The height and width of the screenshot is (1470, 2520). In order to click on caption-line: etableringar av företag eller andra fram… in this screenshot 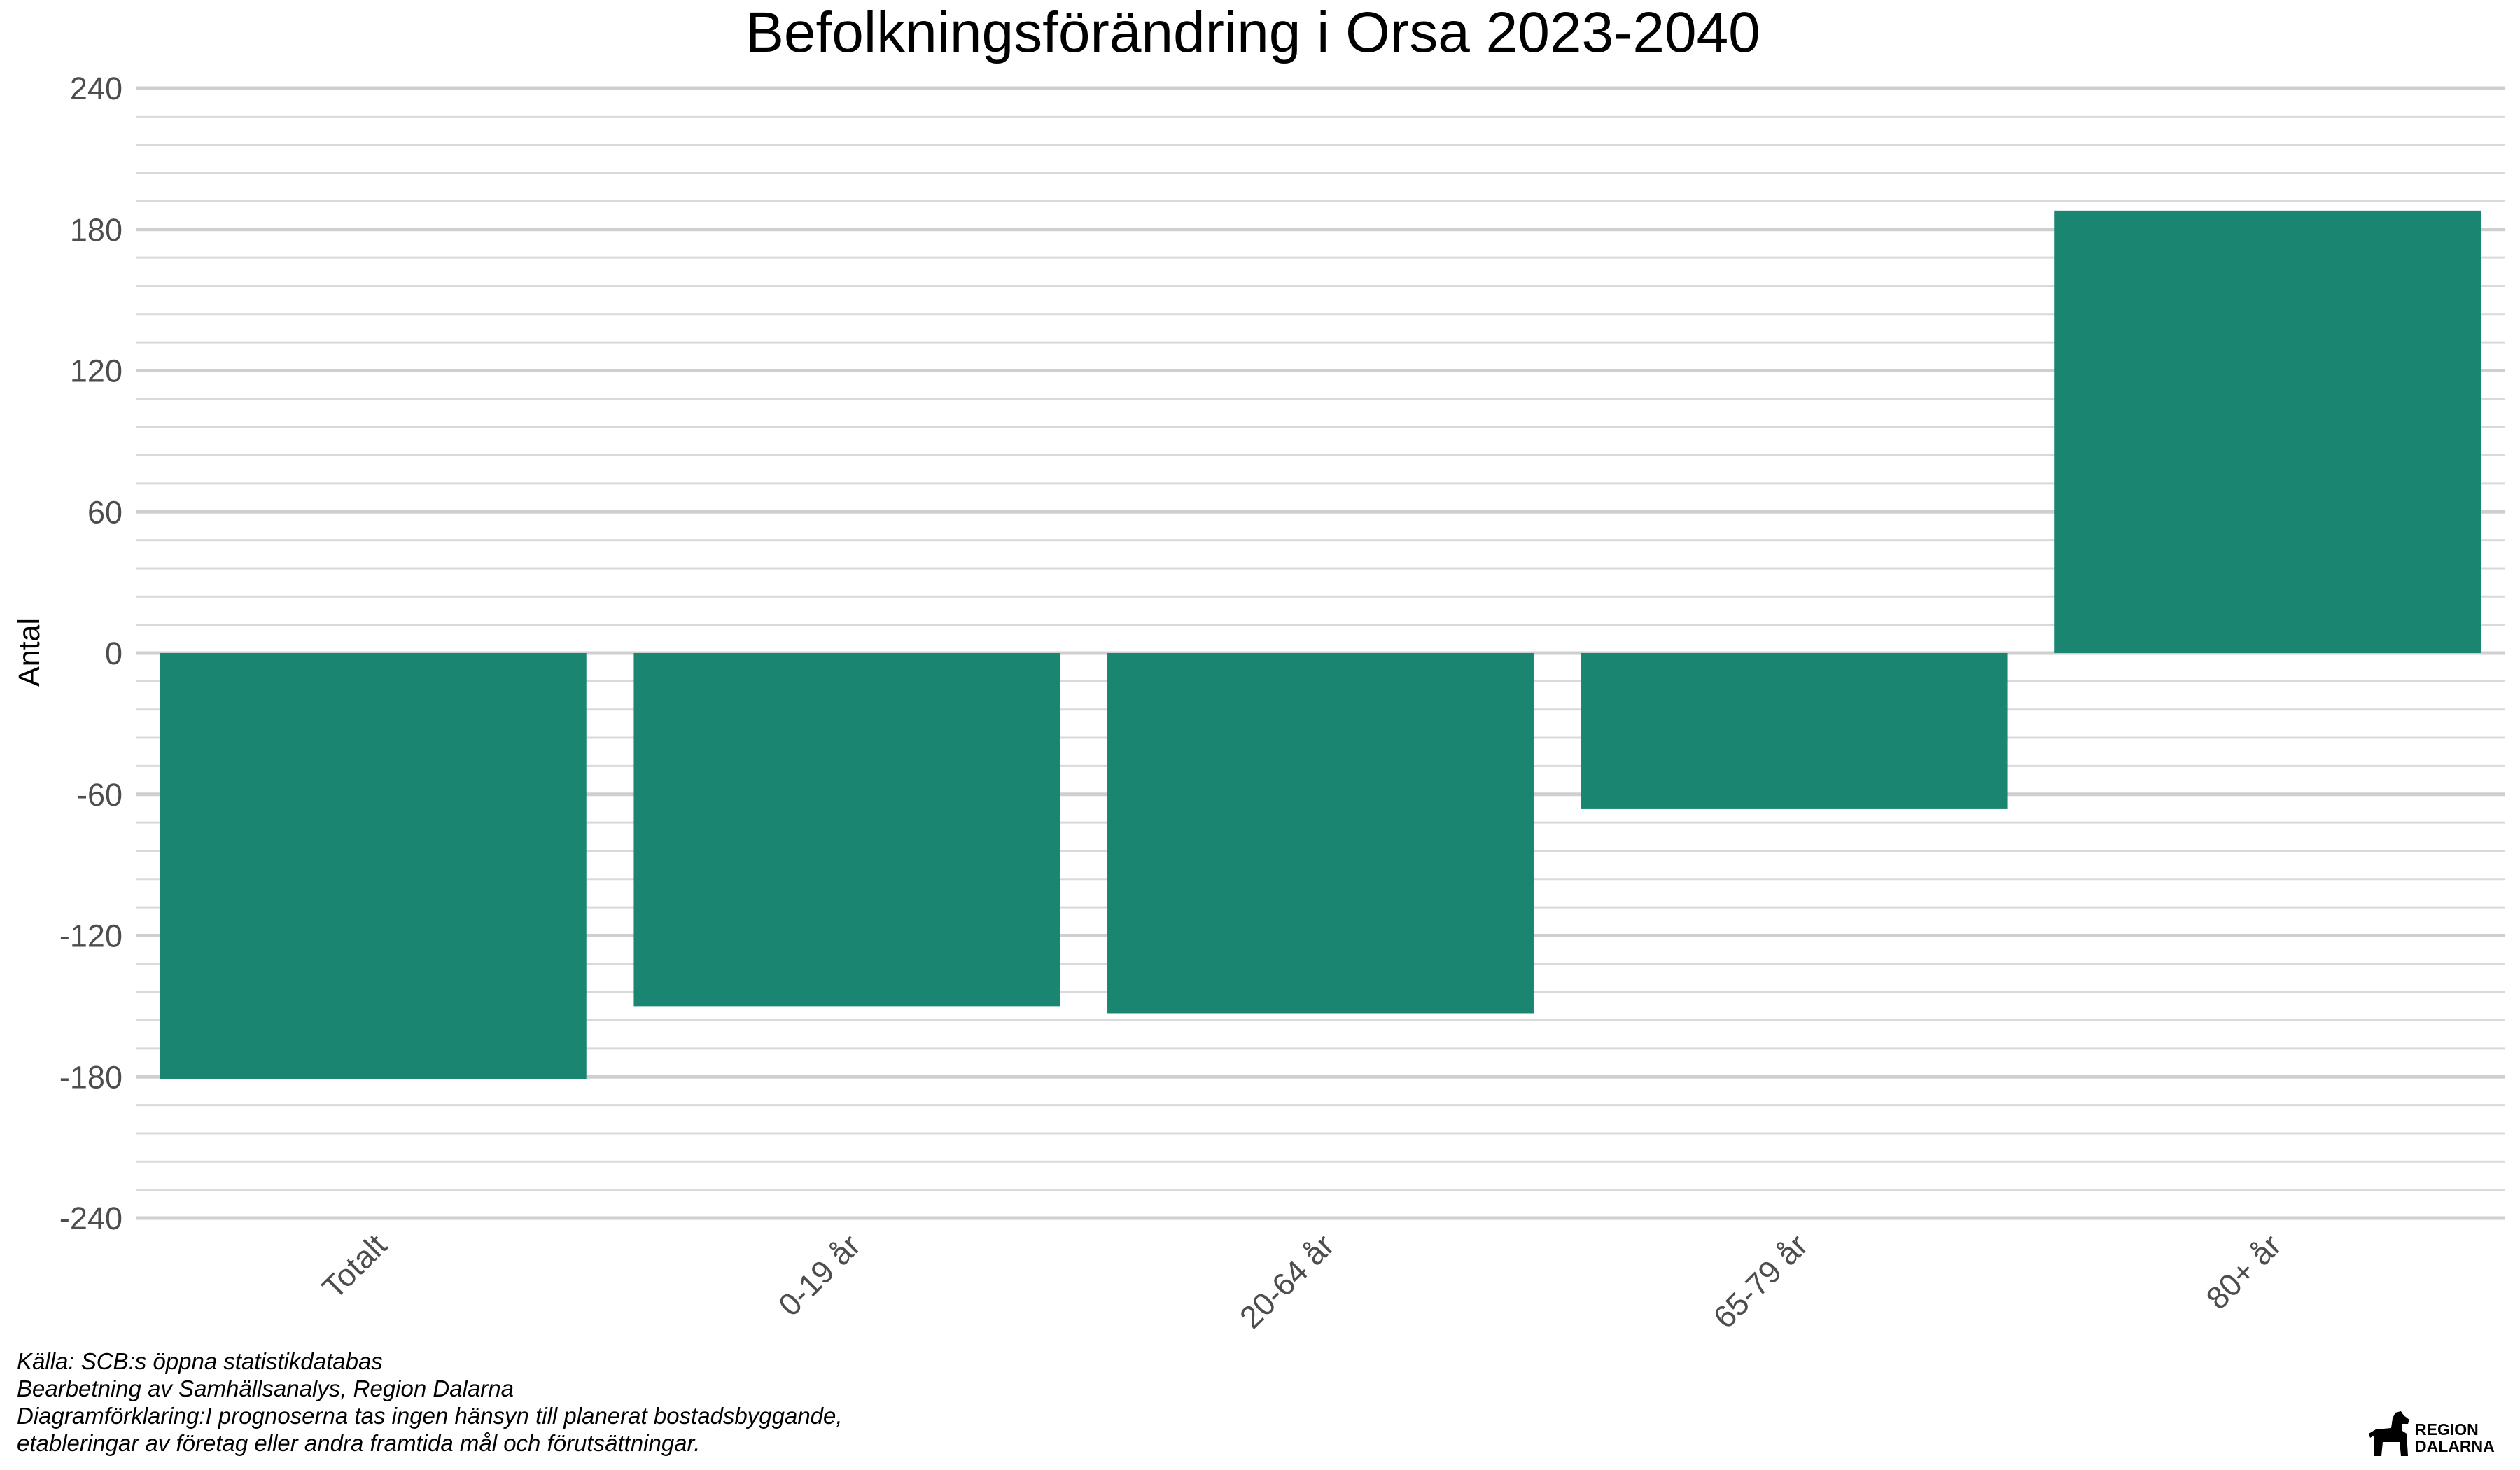, I will do `click(359, 1443)`.